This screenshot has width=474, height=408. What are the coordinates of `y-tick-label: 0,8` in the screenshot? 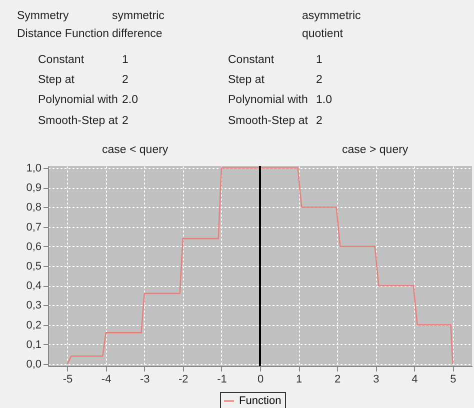 It's located at (34, 208).